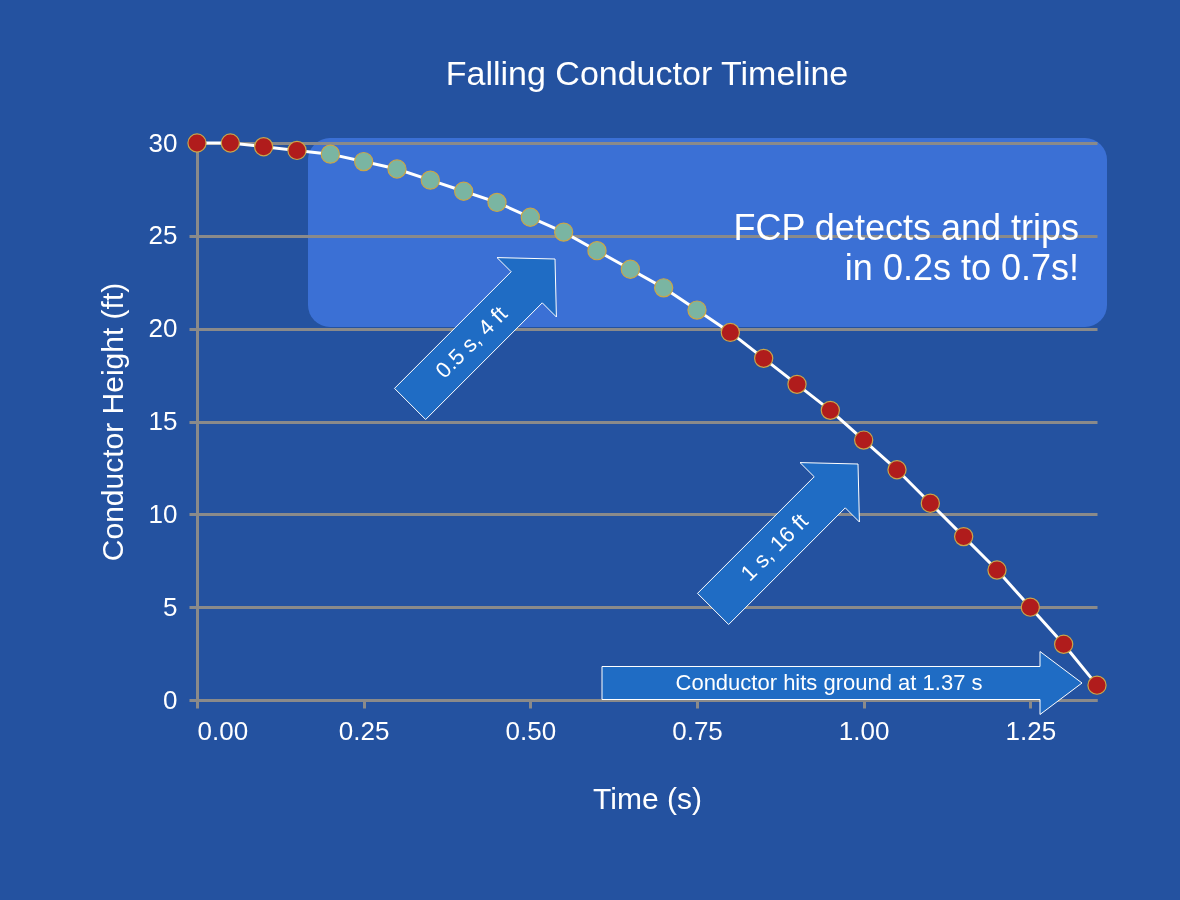 This screenshot has width=1180, height=900. Describe the element at coordinates (163, 513) in the screenshot. I see `y-tick-label: 10` at that location.